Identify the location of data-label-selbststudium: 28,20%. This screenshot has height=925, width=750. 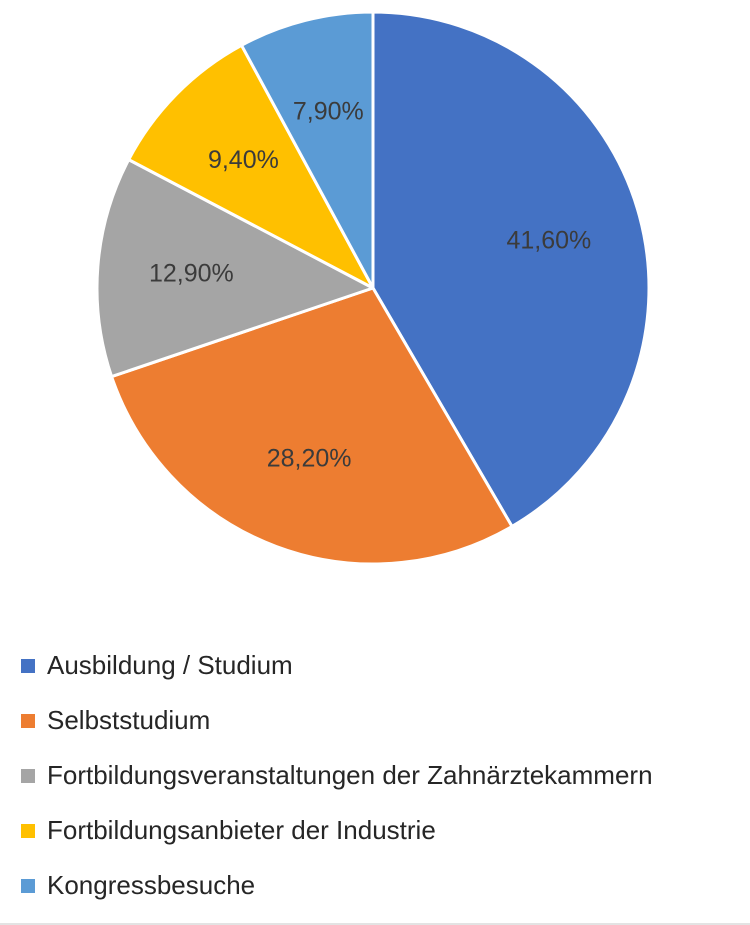
(309, 459).